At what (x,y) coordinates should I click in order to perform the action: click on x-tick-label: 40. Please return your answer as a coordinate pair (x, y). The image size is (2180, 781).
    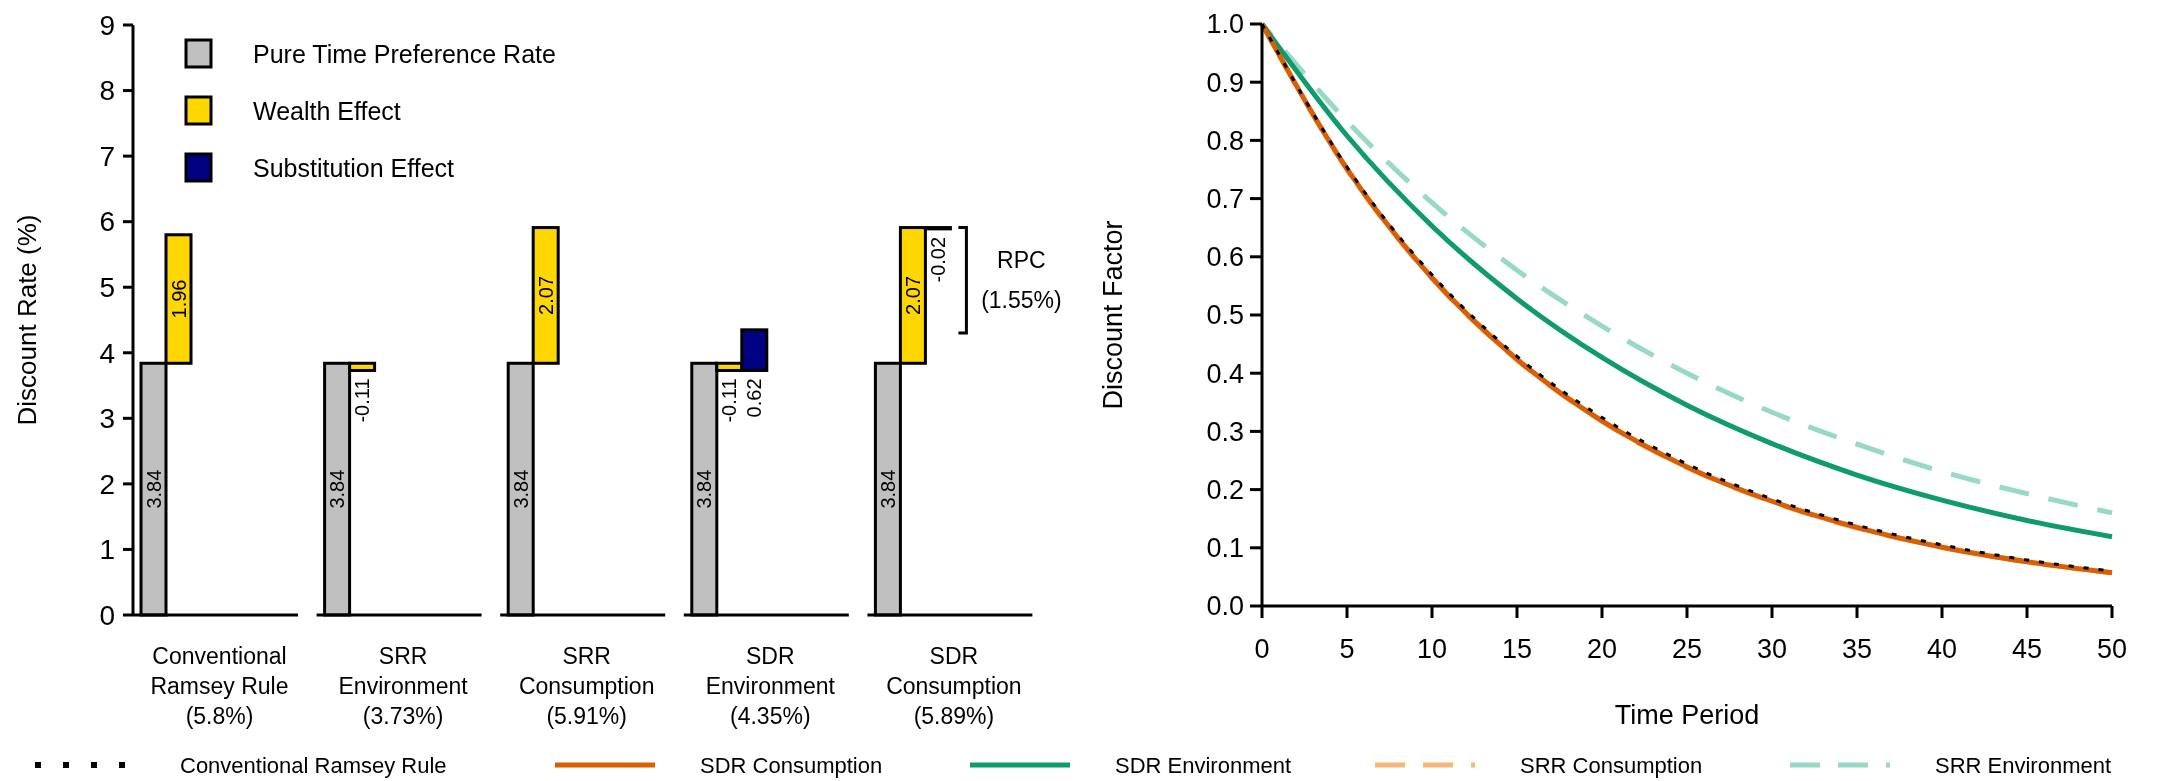
    Looking at the image, I should click on (1942, 649).